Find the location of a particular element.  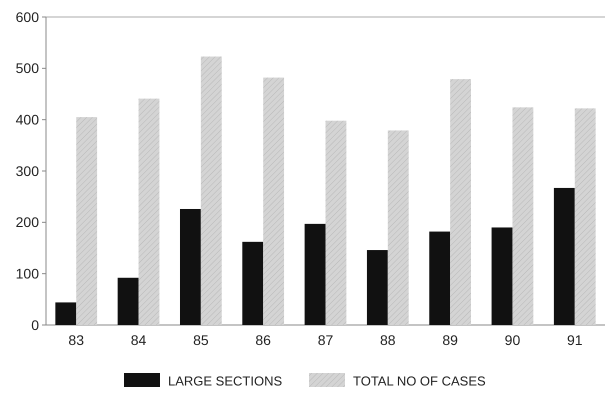

x-tick-label: 88 is located at coordinates (388, 340).